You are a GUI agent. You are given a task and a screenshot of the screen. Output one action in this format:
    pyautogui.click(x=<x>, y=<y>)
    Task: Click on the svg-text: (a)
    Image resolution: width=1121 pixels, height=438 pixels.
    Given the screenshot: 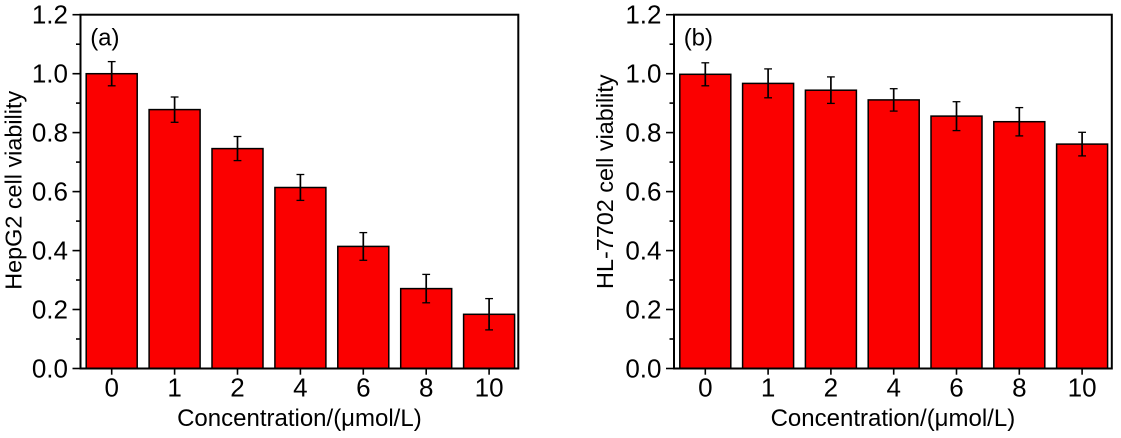 What is the action you would take?
    pyautogui.click(x=104, y=37)
    